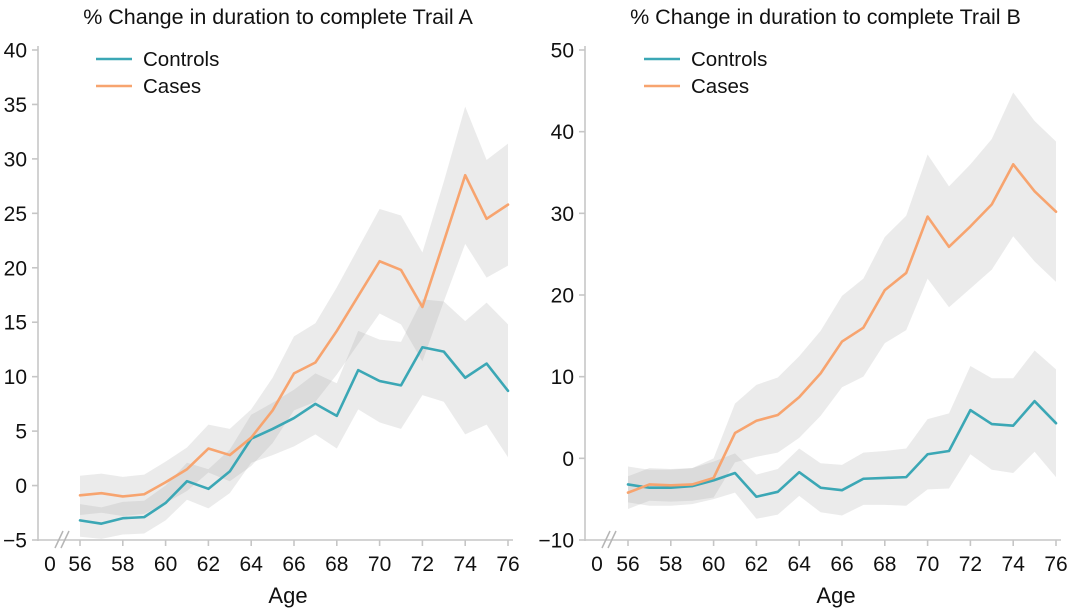 Image resolution: width=1080 pixels, height=611 pixels. I want to click on chart-title: % Change in duration to complete Trail A, so click(278, 17).